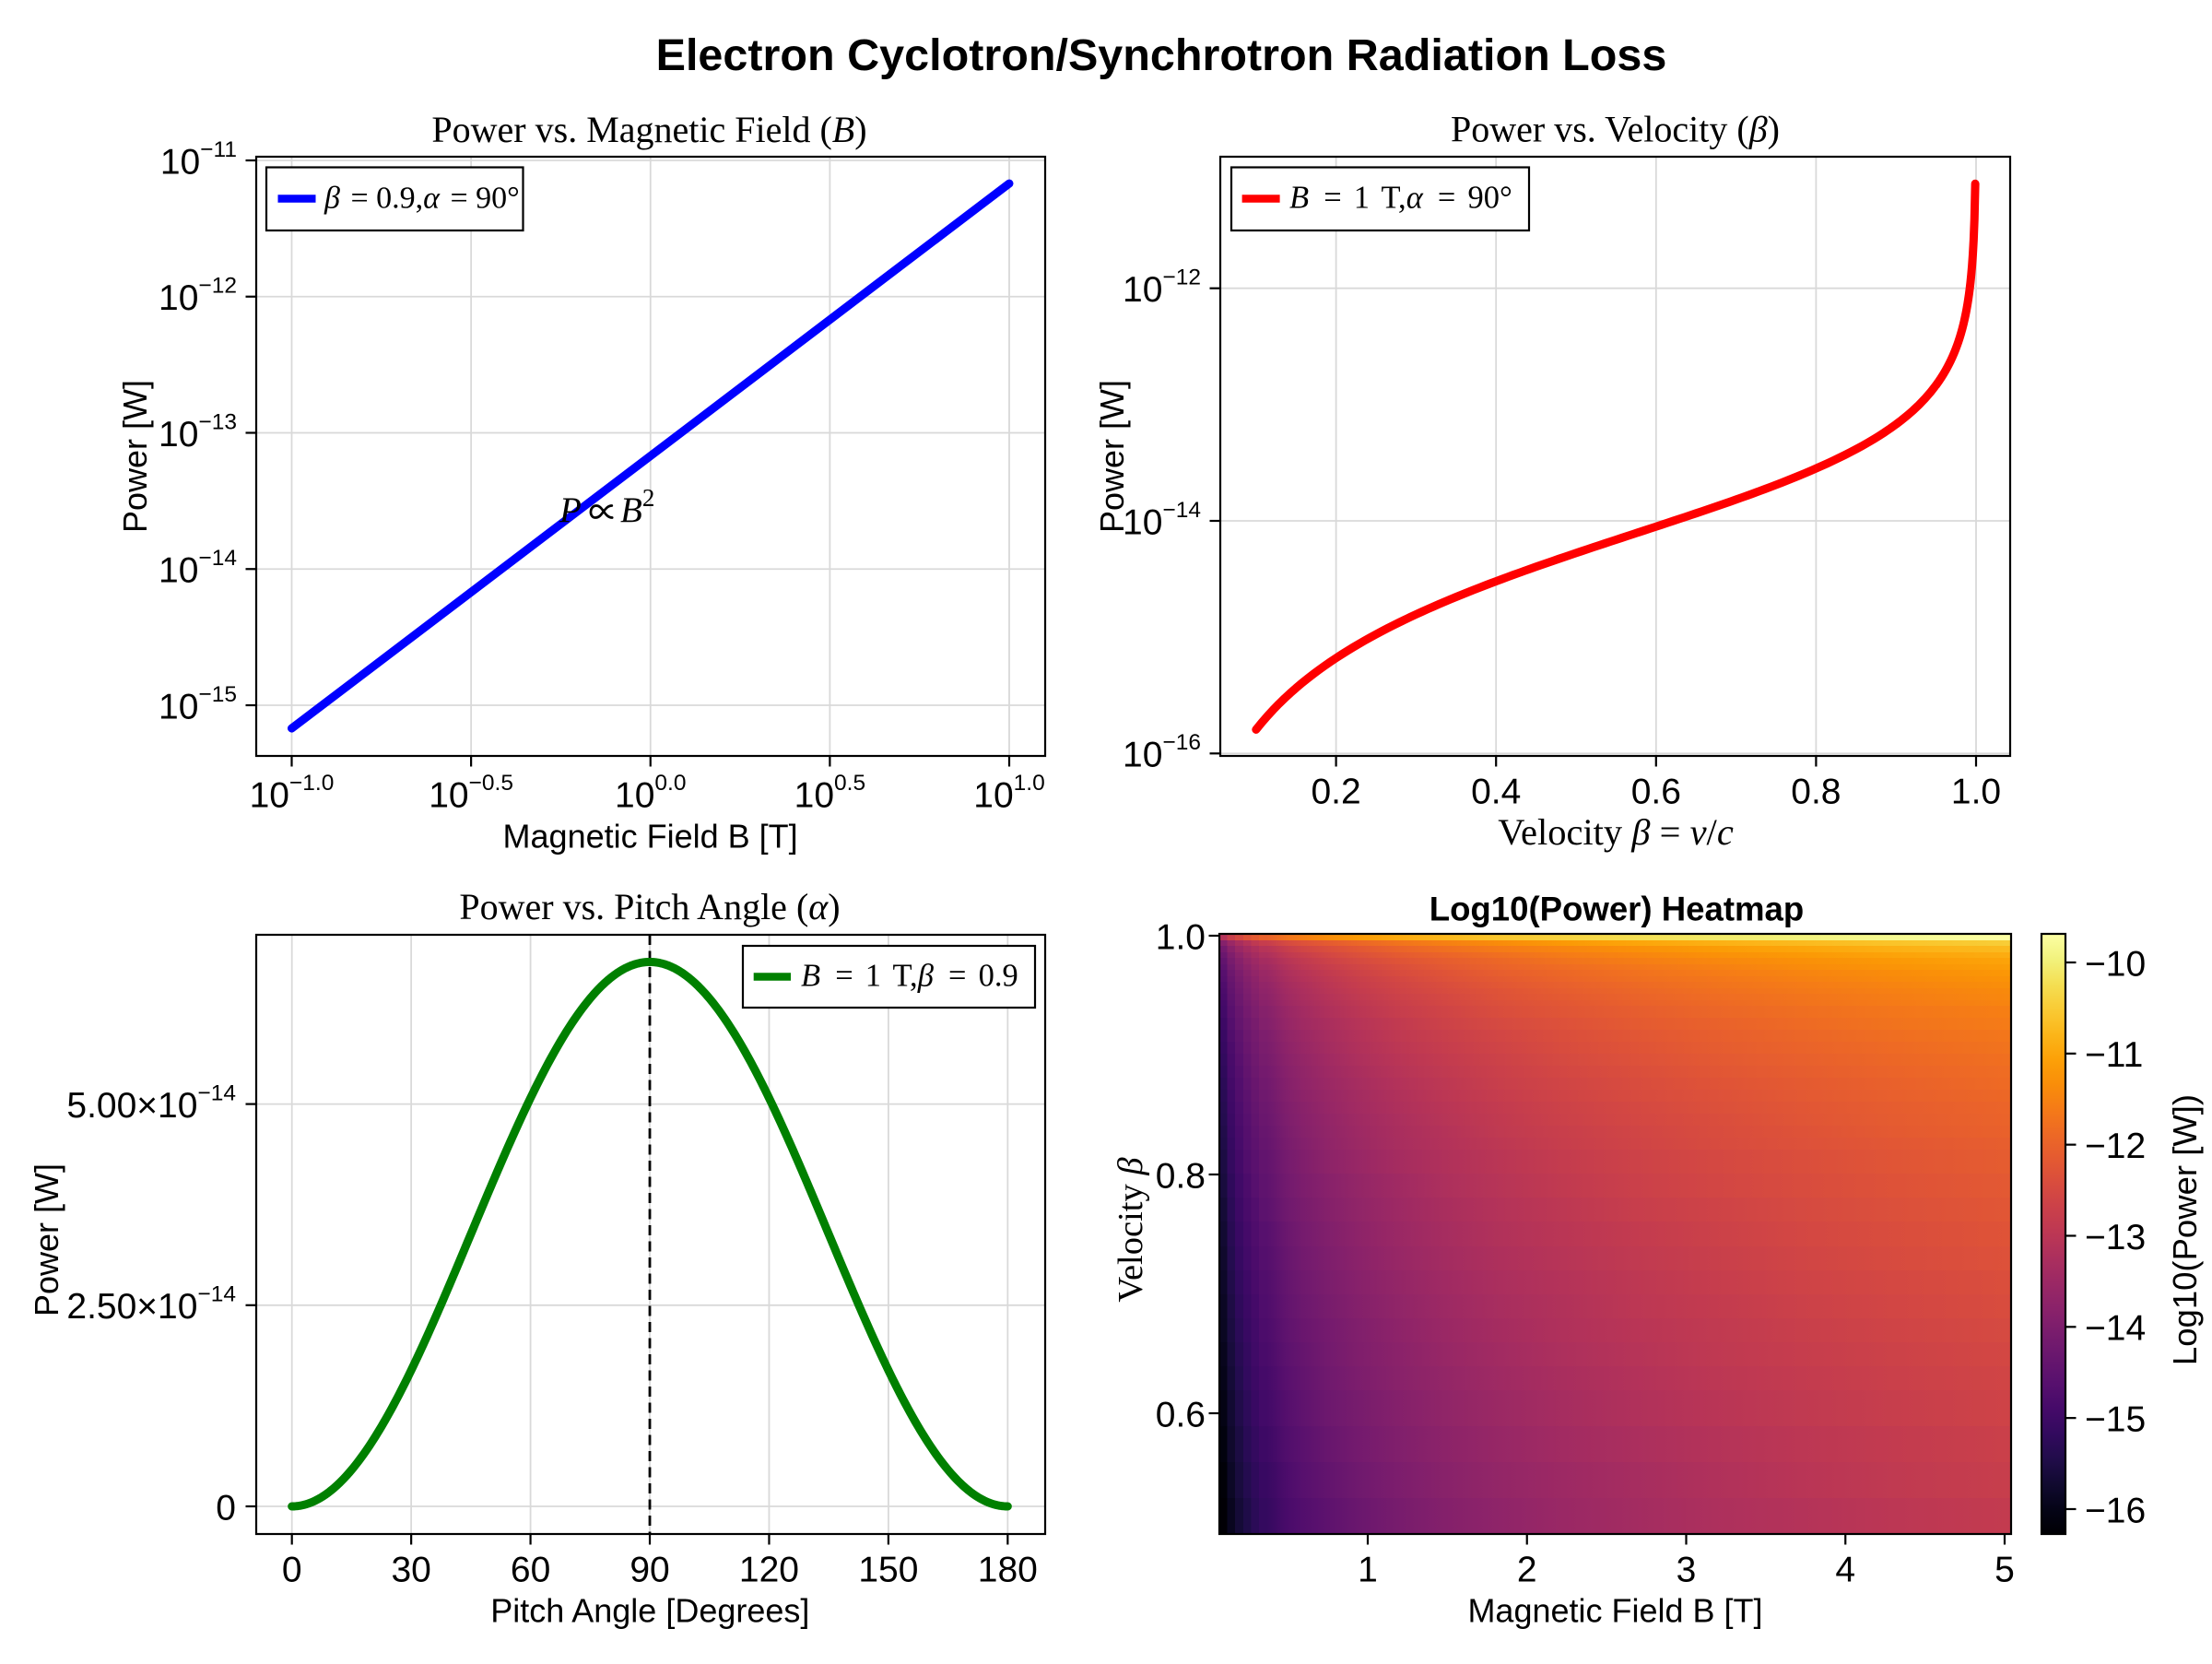  Describe the element at coordinates (888, 1569) in the screenshot. I see `svg-text: 150` at that location.